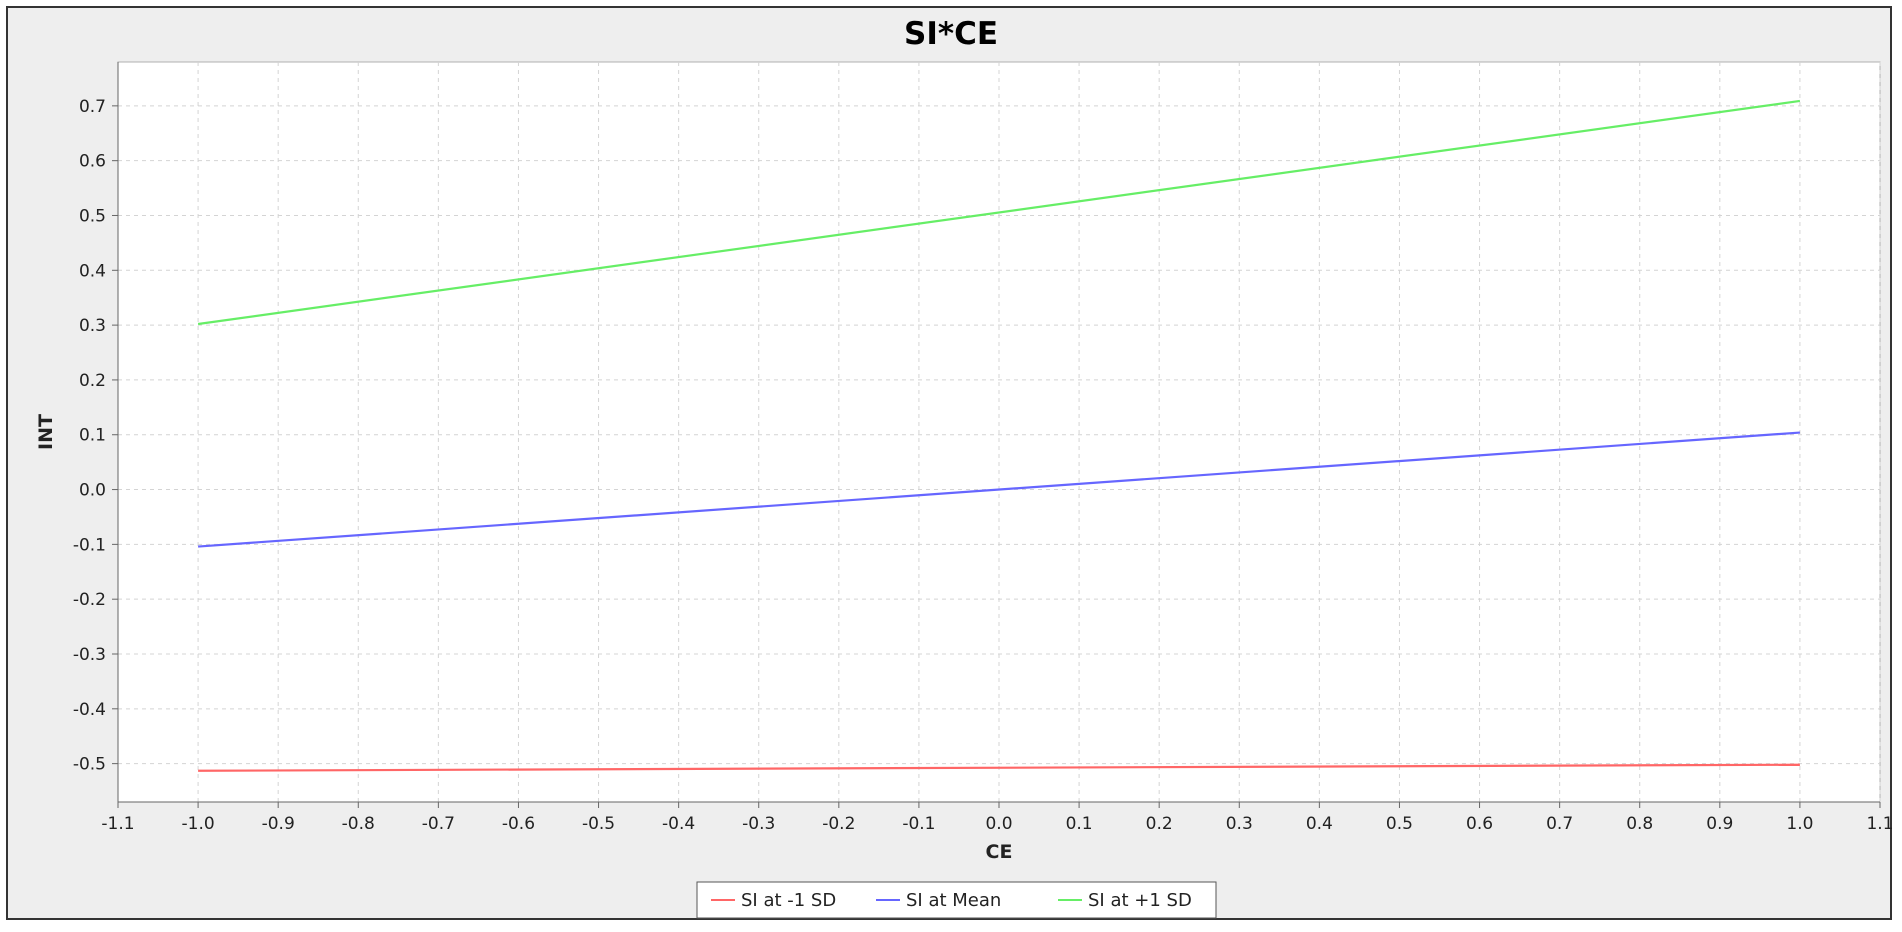  Describe the element at coordinates (1719, 824) in the screenshot. I see `x-tick-label: 0.9` at that location.